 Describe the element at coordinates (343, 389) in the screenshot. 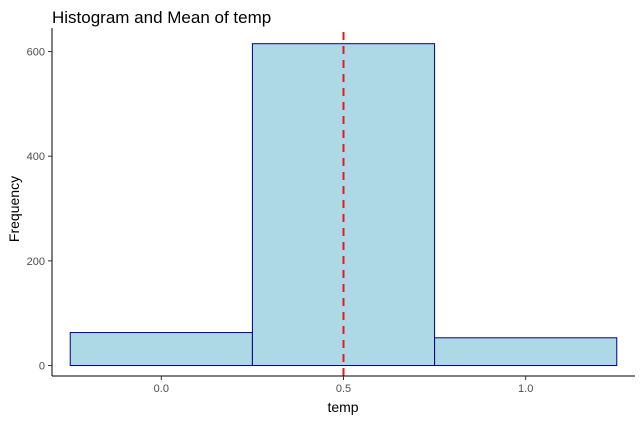

I see `x-tick-label-1: 0.5` at that location.